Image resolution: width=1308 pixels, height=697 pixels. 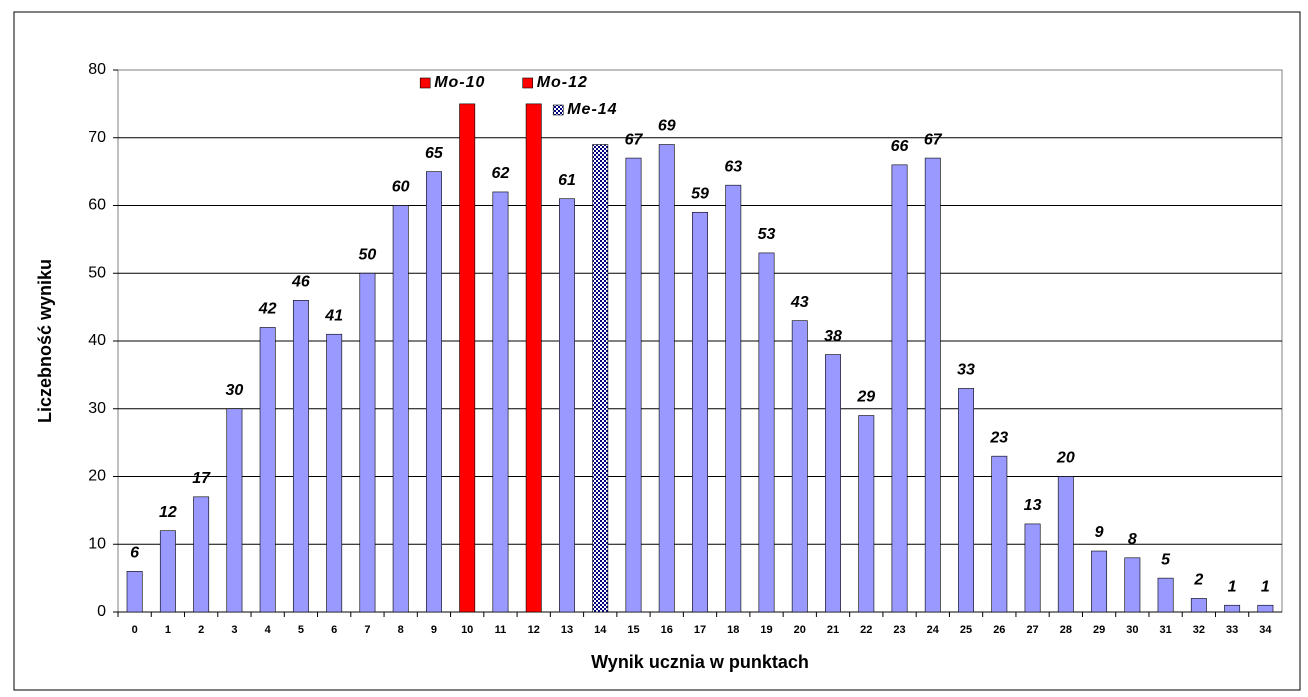 What do you see at coordinates (467, 630) in the screenshot?
I see `x-tick-label: 10` at bounding box center [467, 630].